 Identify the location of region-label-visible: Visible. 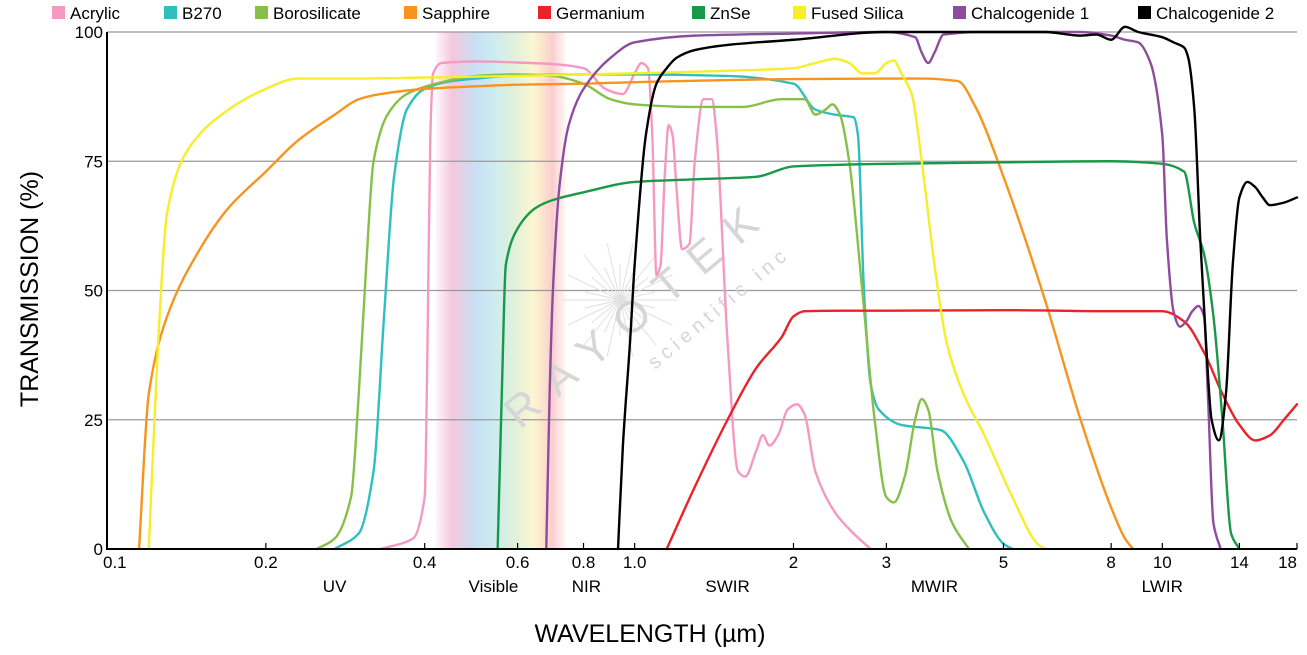
(494, 586).